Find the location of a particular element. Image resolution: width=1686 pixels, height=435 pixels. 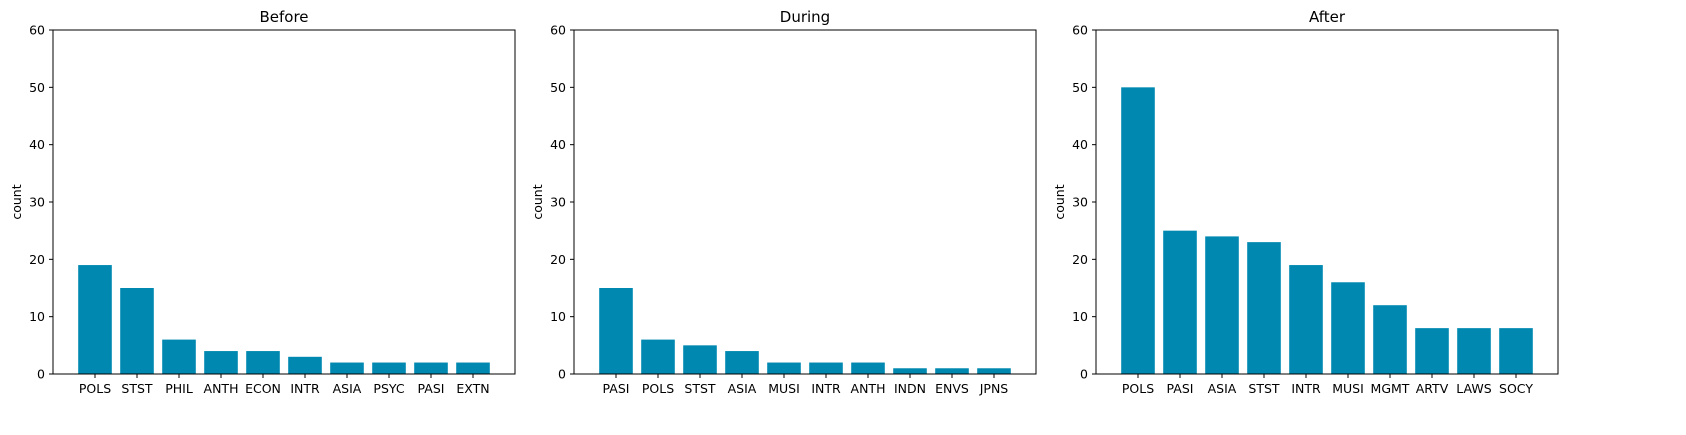

x-tick-label: INDN is located at coordinates (910, 388).